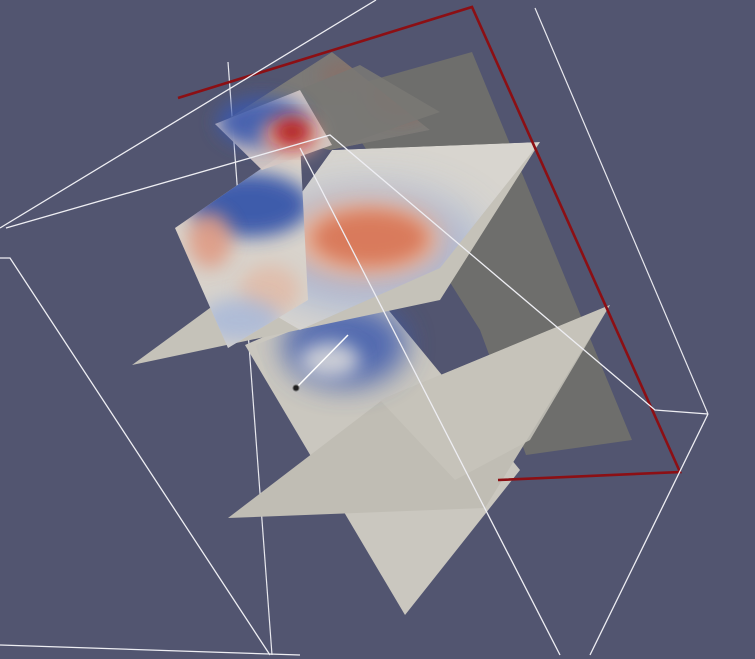 The height and width of the screenshot is (659, 755). Describe the element at coordinates (322, 361) in the screenshot. I see `rotation-axis-line` at that location.